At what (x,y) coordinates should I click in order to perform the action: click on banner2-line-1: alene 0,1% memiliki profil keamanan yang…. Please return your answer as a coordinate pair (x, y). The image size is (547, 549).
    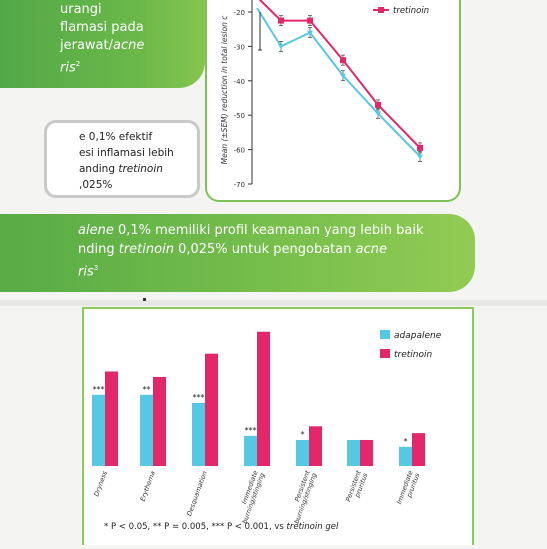
    Looking at the image, I should click on (251, 230).